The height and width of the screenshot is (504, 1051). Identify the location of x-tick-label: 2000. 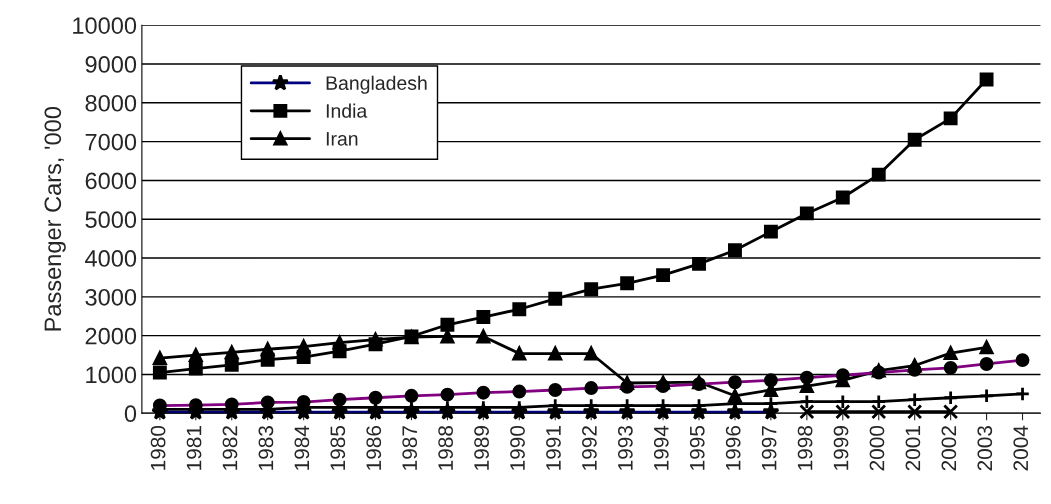
(877, 448).